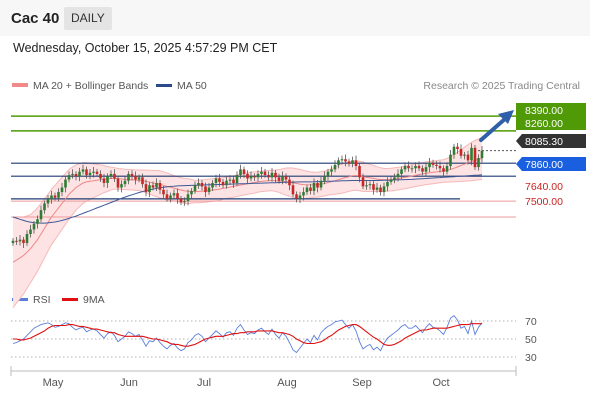 The height and width of the screenshot is (400, 590). Describe the element at coordinates (544, 142) in the screenshot. I see `level-tag-label: 8085.30` at that location.